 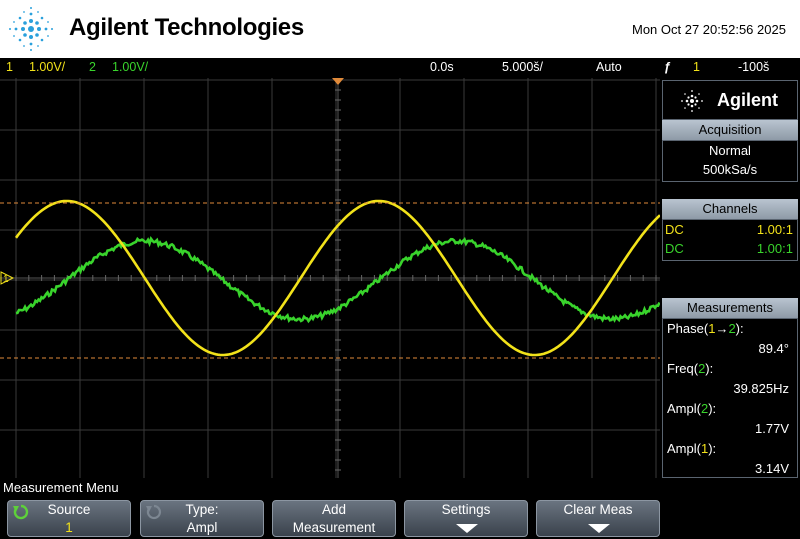 I want to click on trigger-source: 1, so click(x=696, y=67).